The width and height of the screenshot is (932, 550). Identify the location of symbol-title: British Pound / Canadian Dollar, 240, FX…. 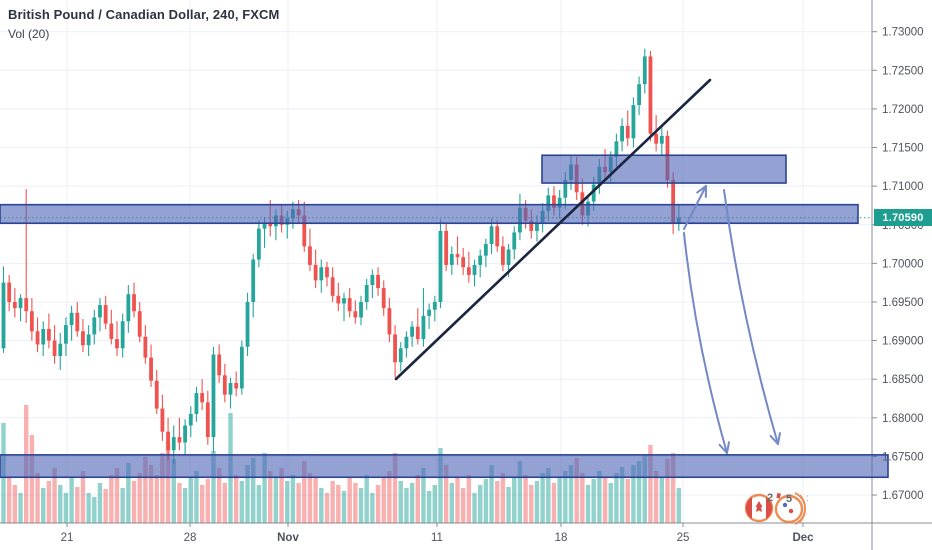
(144, 14).